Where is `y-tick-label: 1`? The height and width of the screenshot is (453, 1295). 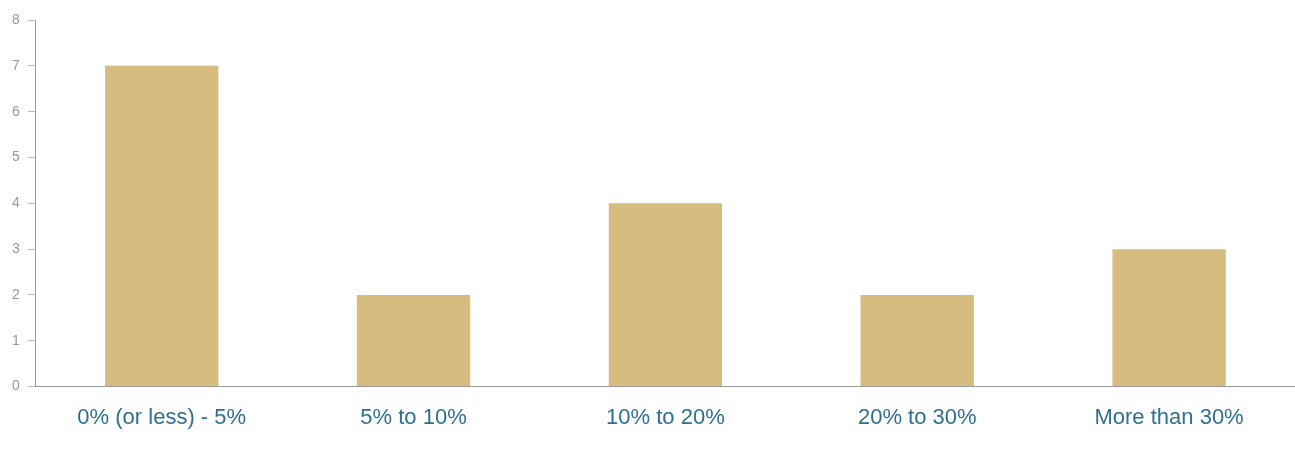
y-tick-label: 1 is located at coordinates (15, 339).